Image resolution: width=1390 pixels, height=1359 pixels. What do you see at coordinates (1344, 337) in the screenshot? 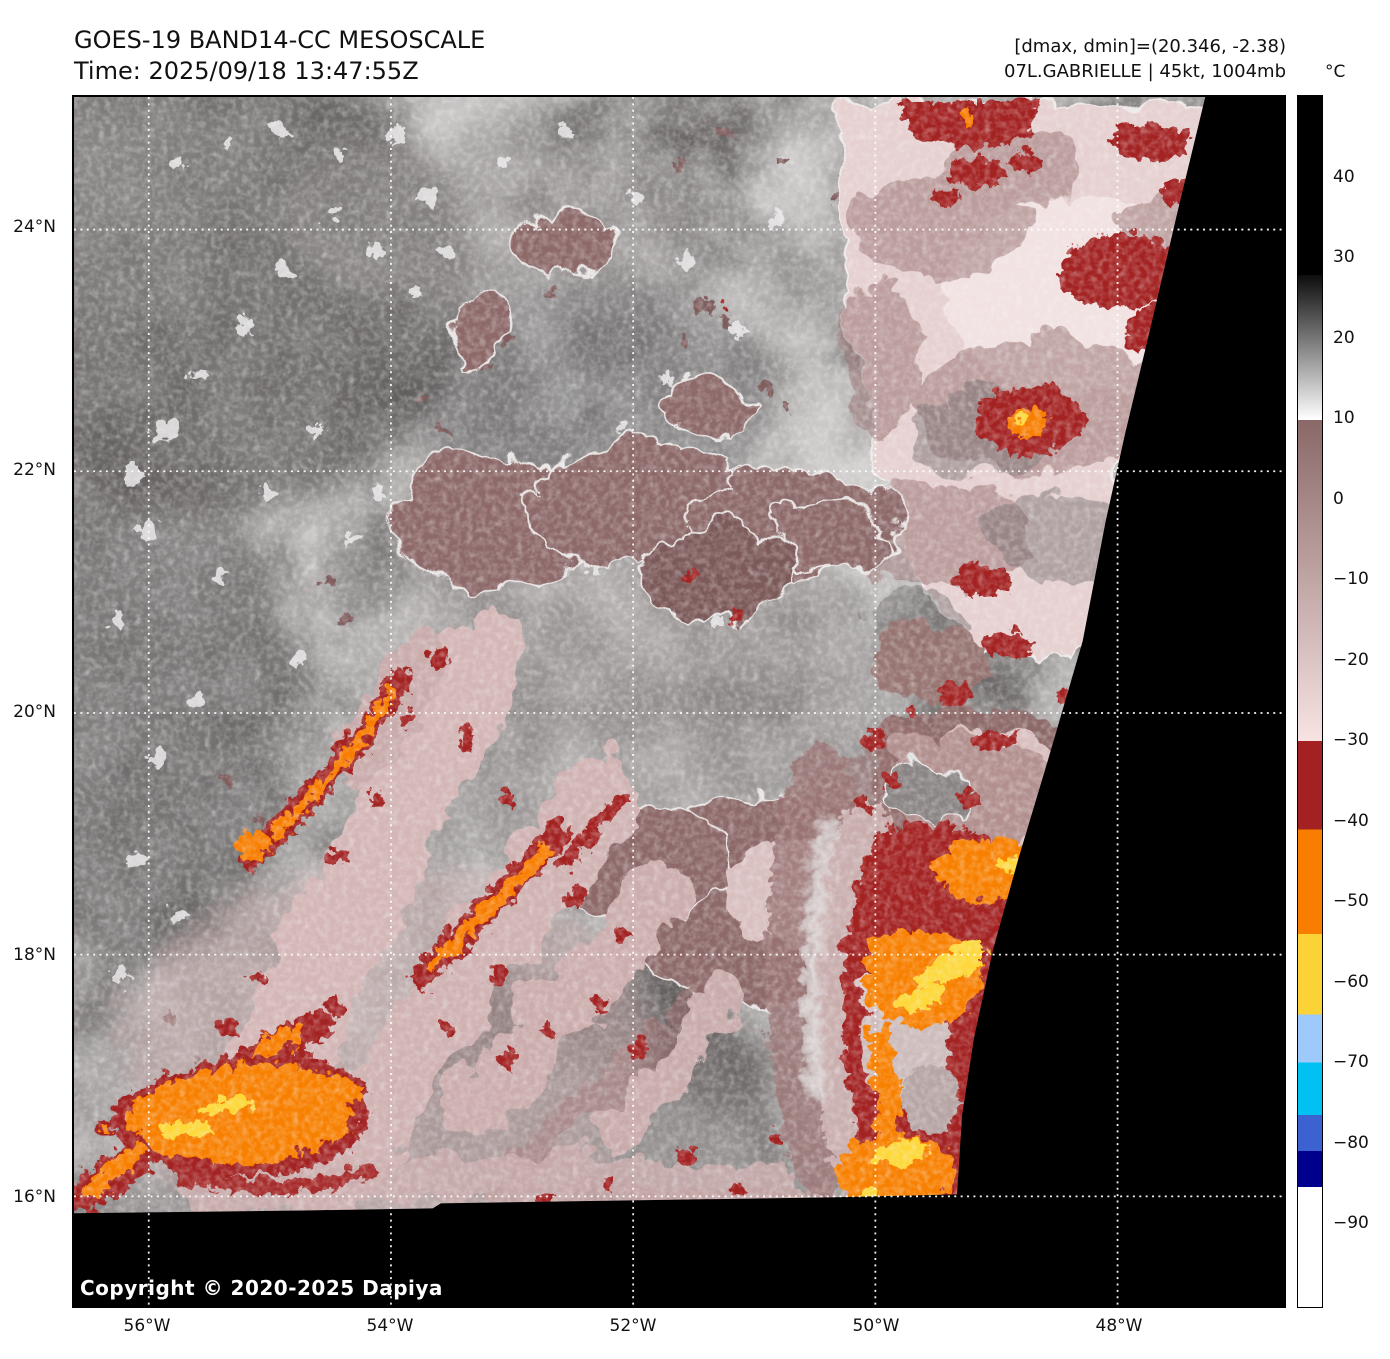
I see `colorbar-tick-label: 20` at bounding box center [1344, 337].